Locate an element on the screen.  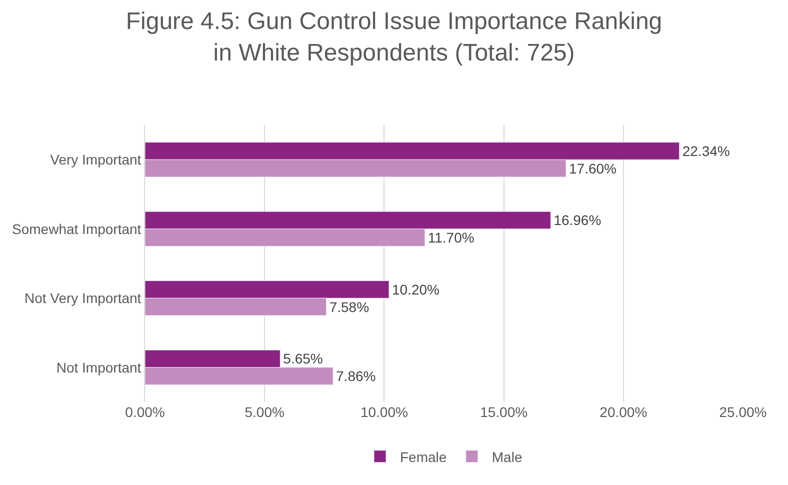
y-tick-label: Not Important is located at coordinates (99, 367).